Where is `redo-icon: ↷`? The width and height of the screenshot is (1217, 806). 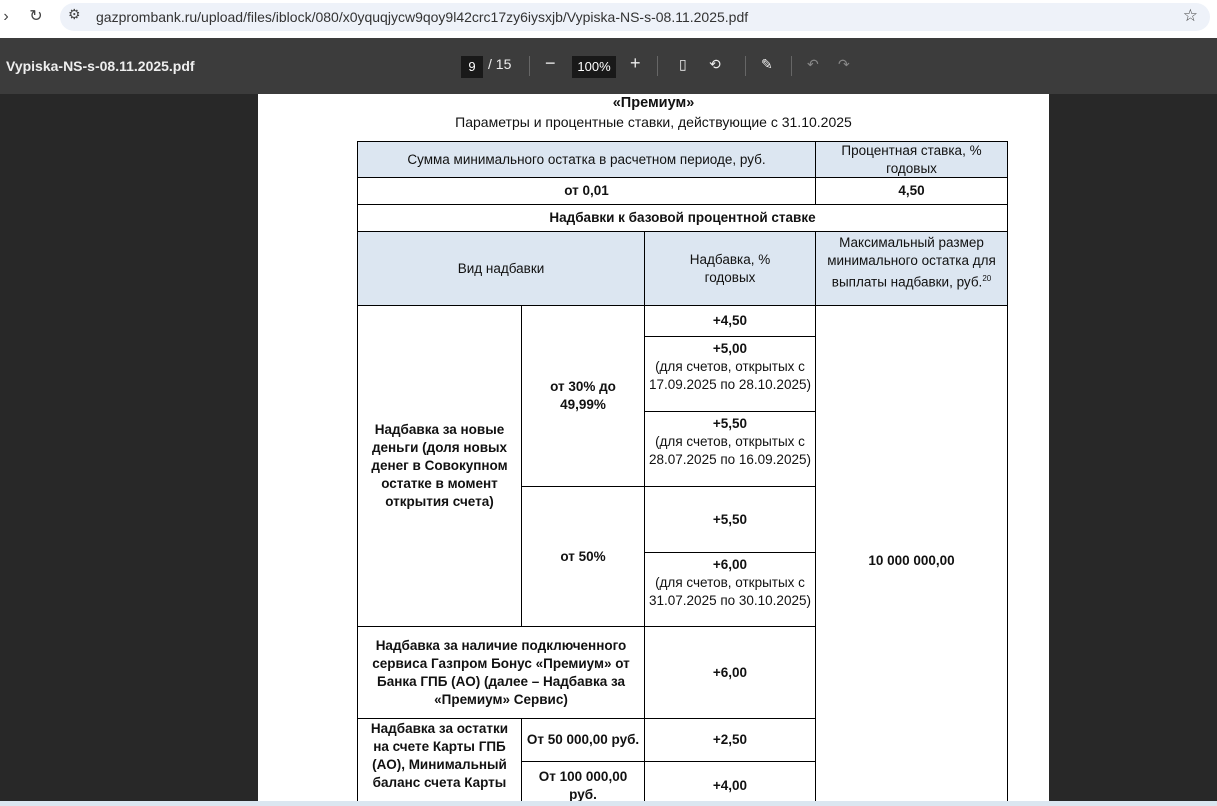 redo-icon: ↷ is located at coordinates (844, 64).